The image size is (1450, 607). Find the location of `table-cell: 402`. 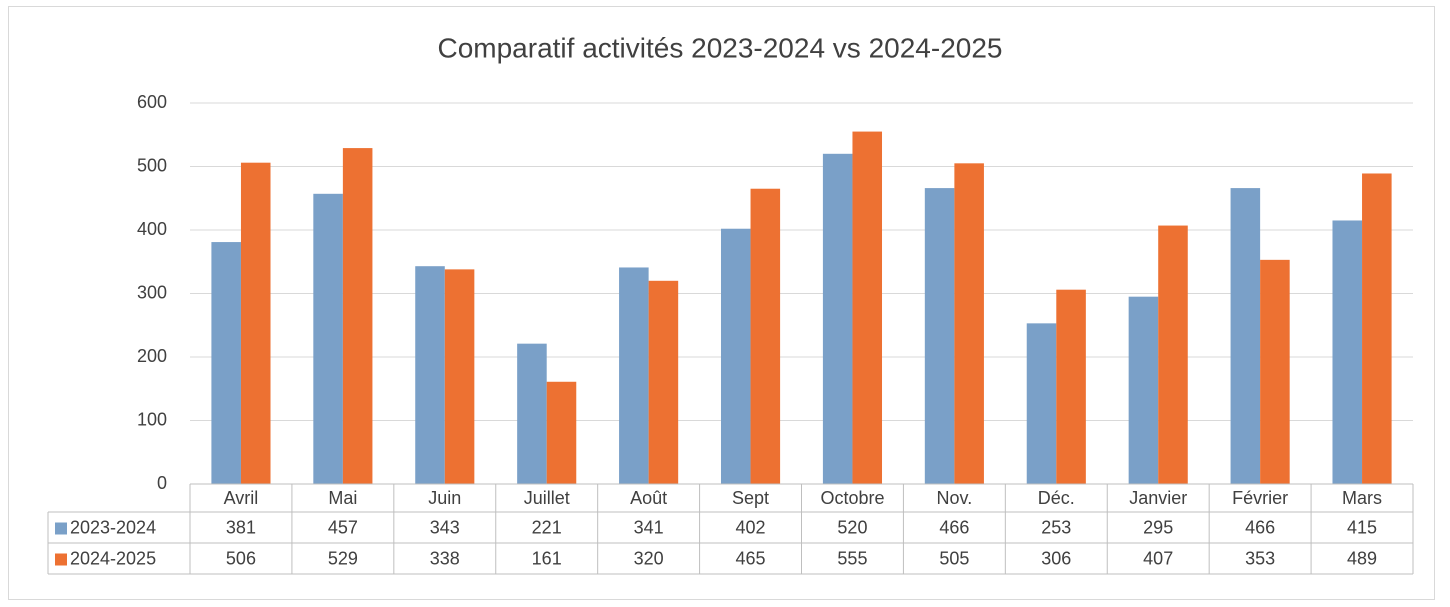

table-cell: 402 is located at coordinates (751, 527).